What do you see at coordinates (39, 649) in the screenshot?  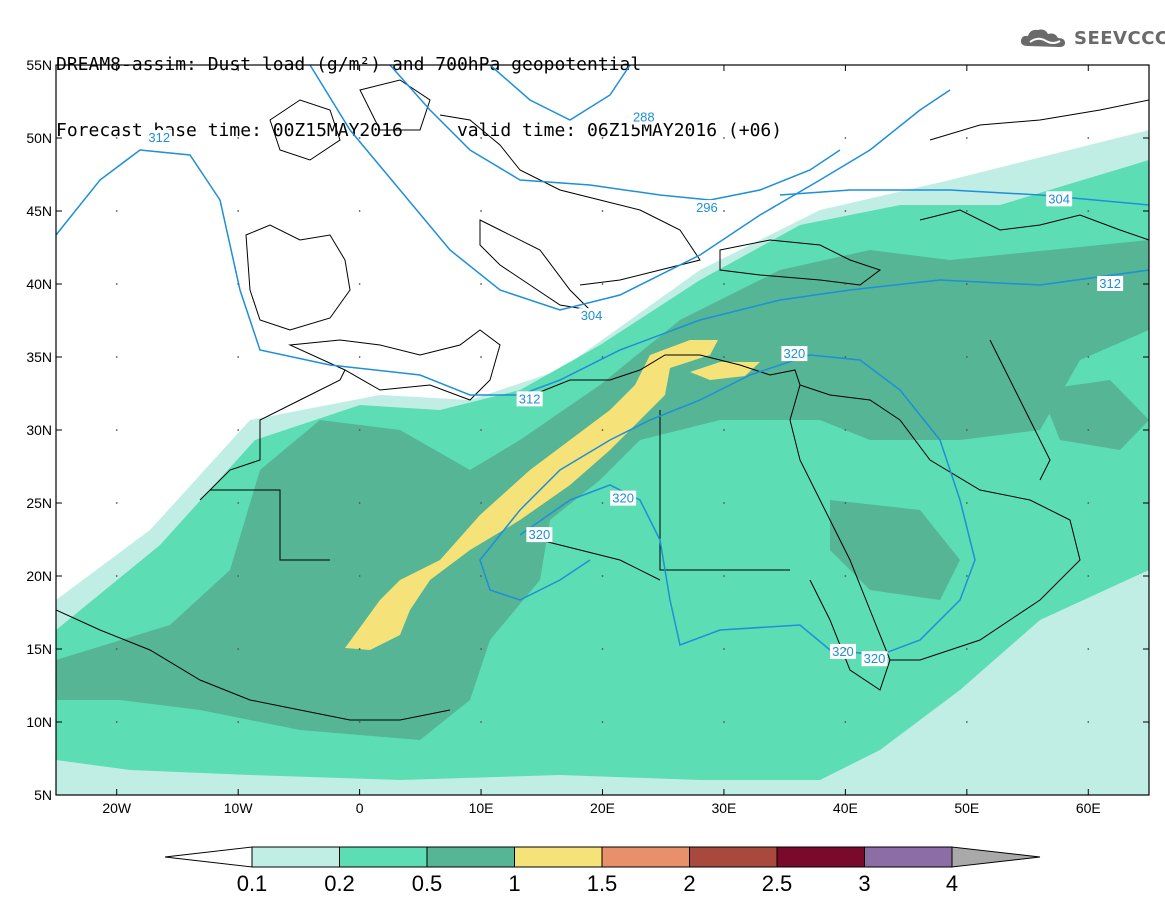 I see `lat-label: 15N` at bounding box center [39, 649].